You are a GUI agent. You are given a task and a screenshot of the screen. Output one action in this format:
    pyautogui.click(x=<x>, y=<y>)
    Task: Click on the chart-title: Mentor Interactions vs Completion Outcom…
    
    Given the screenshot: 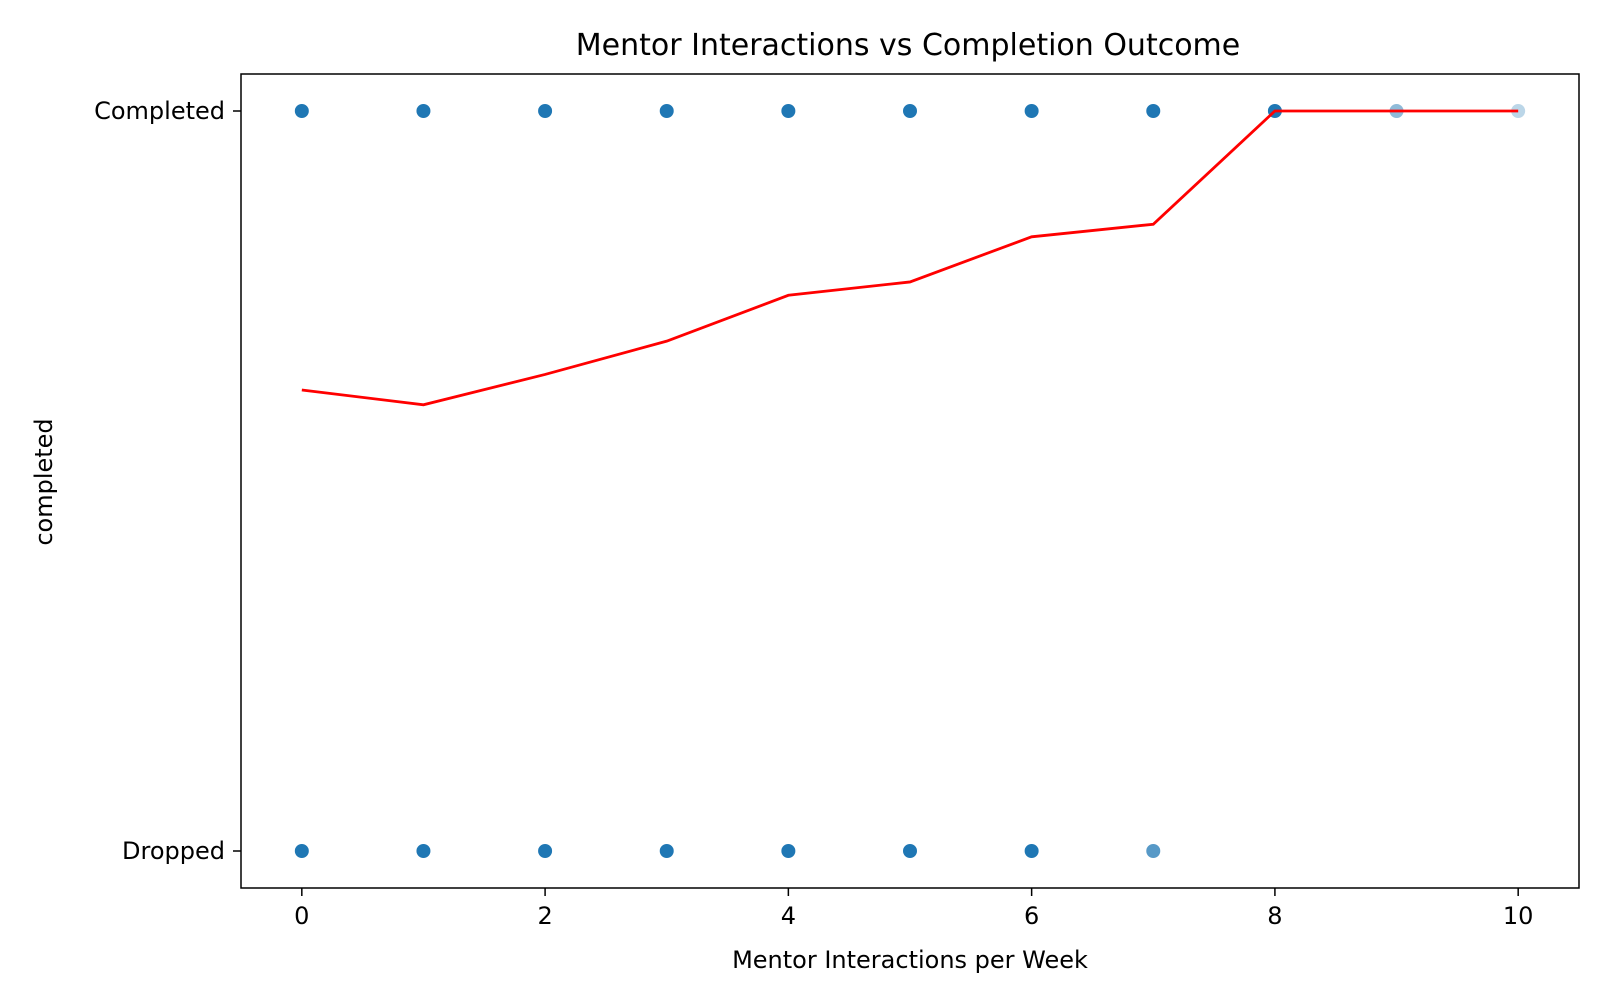 What is the action you would take?
    pyautogui.click(x=908, y=45)
    